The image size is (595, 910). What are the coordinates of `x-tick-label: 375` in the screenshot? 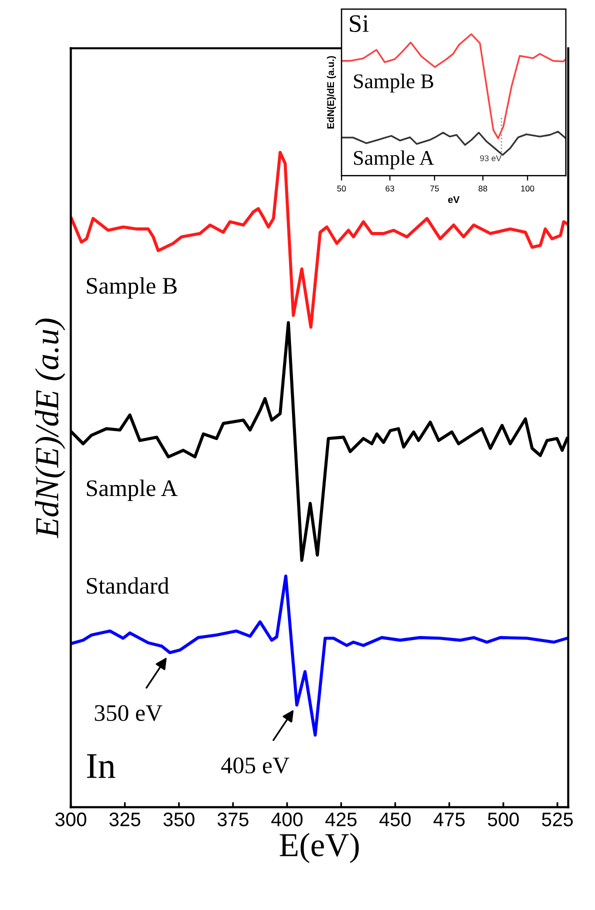 It's located at (233, 819).